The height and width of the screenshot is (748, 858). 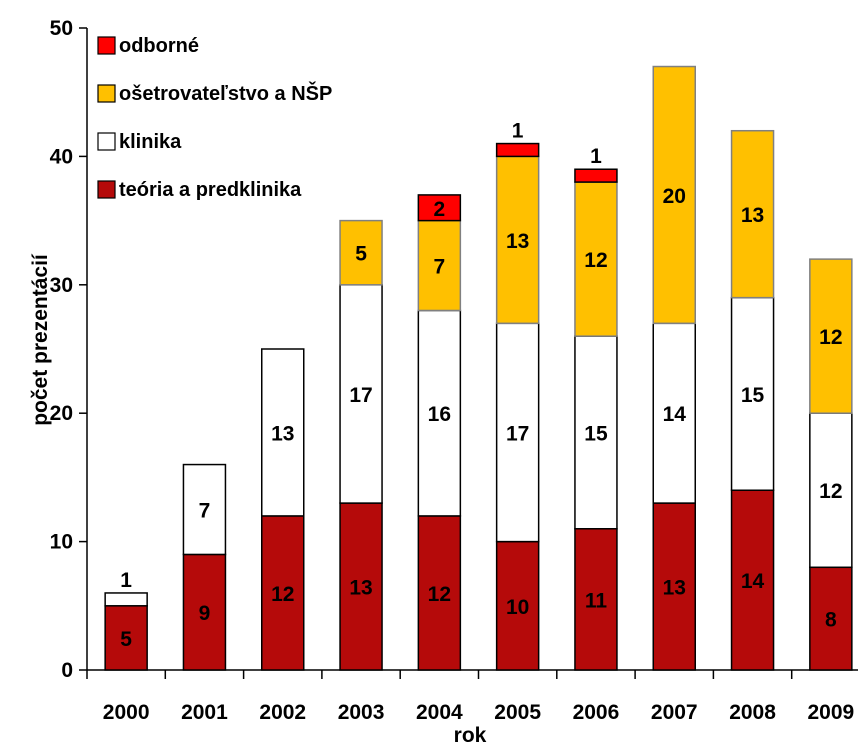 I want to click on x-tick-label: 2009, so click(x=830, y=712).